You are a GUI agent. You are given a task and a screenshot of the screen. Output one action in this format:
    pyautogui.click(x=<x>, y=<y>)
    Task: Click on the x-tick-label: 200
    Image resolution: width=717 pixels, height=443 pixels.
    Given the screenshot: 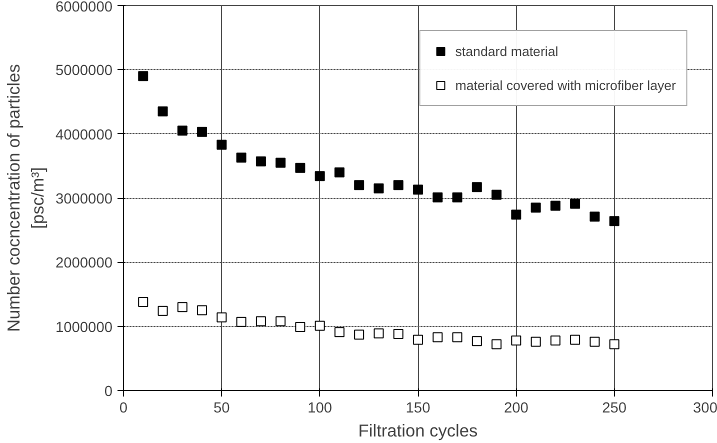 What is the action you would take?
    pyautogui.click(x=516, y=408)
    